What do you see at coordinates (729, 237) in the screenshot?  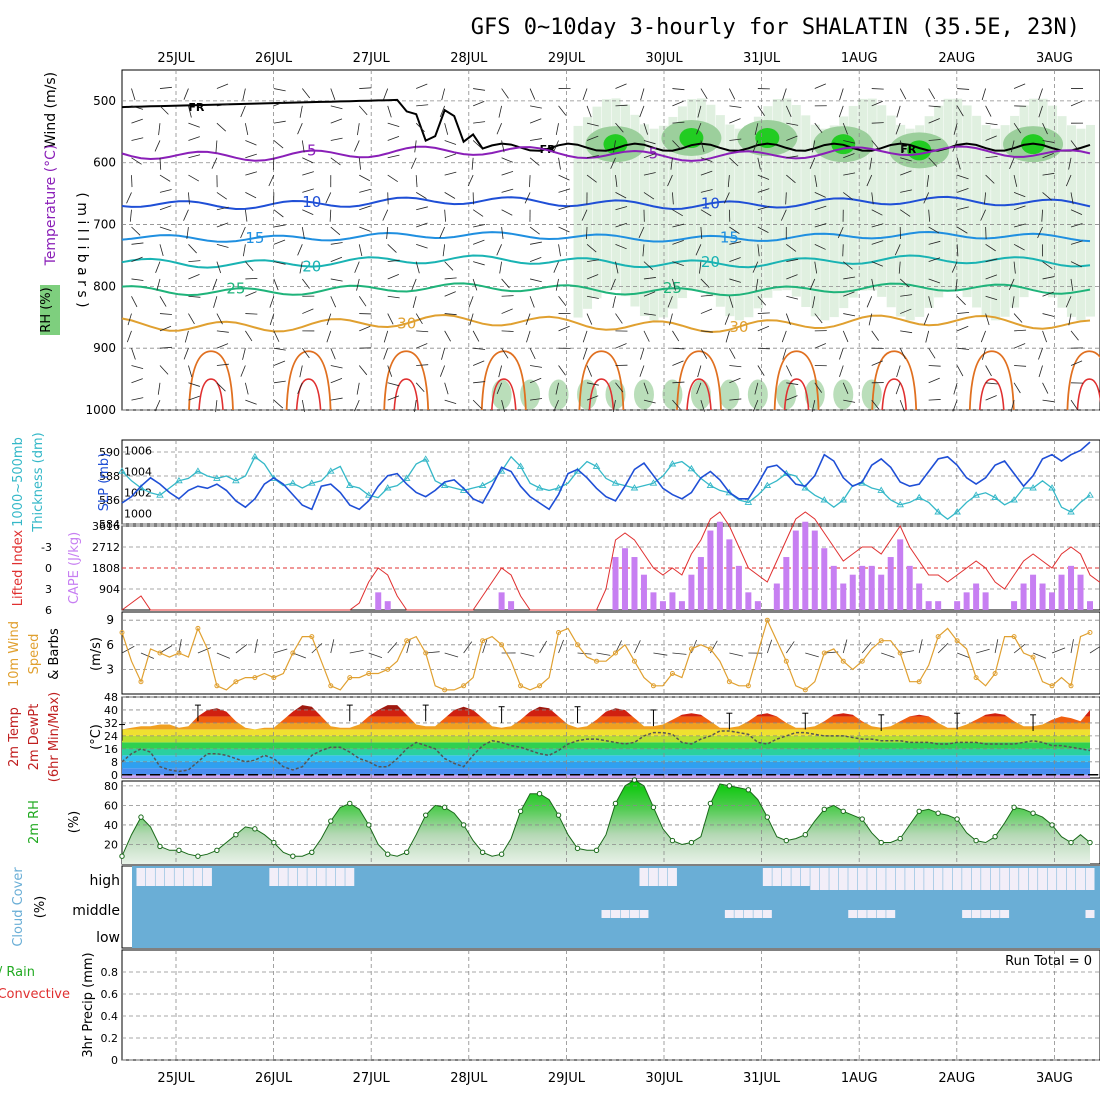 I see `isotherm-label: 15` at bounding box center [729, 237].